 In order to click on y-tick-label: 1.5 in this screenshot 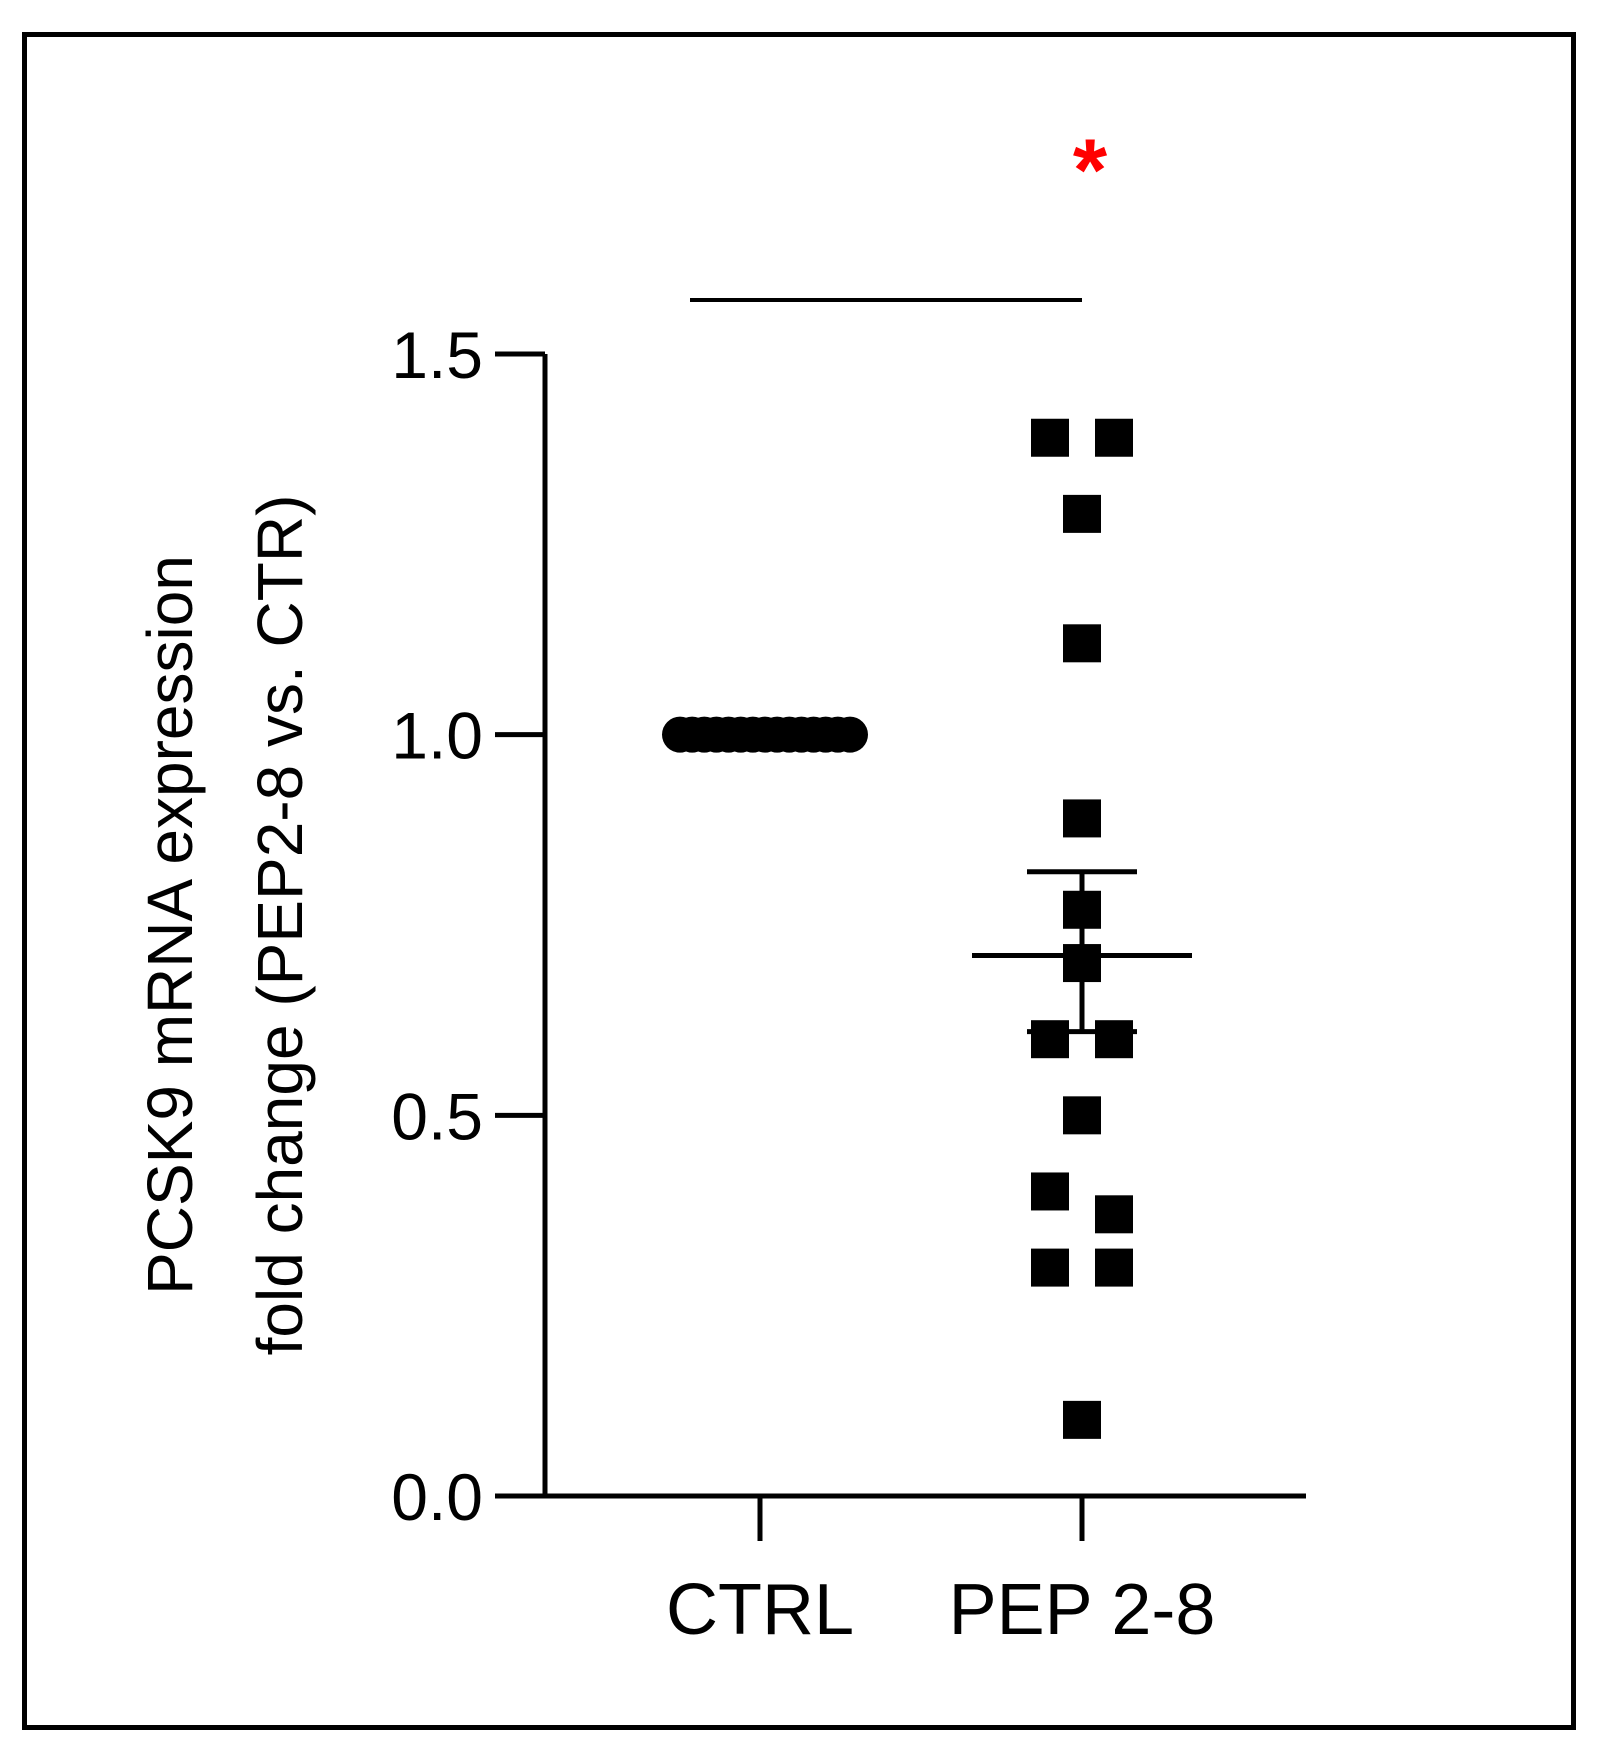, I will do `click(437, 355)`.